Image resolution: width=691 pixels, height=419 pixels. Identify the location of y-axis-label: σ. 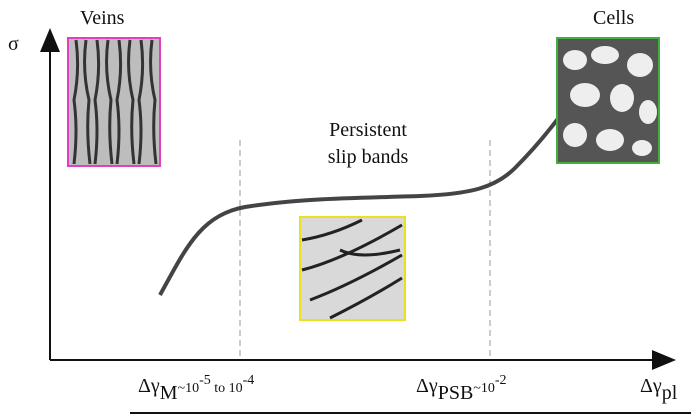
(13, 44).